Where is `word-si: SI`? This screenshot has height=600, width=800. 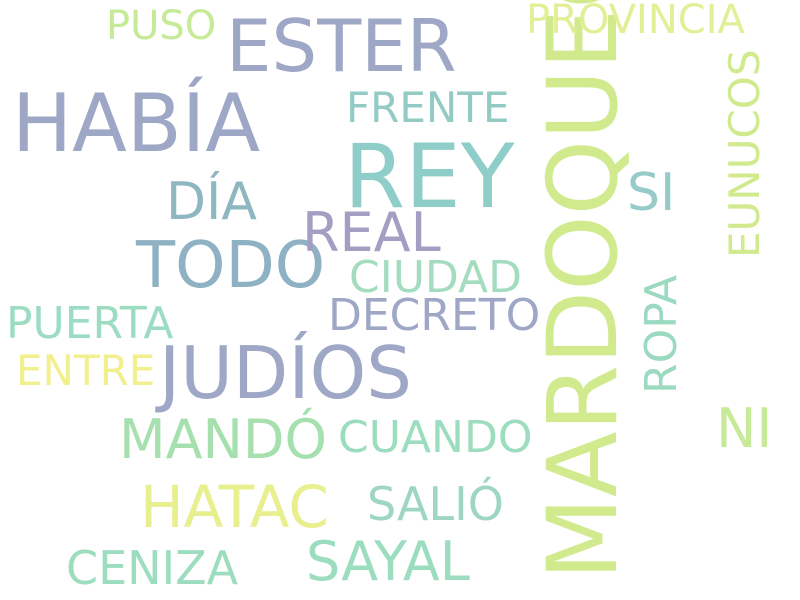 word-si: SI is located at coordinates (651, 193).